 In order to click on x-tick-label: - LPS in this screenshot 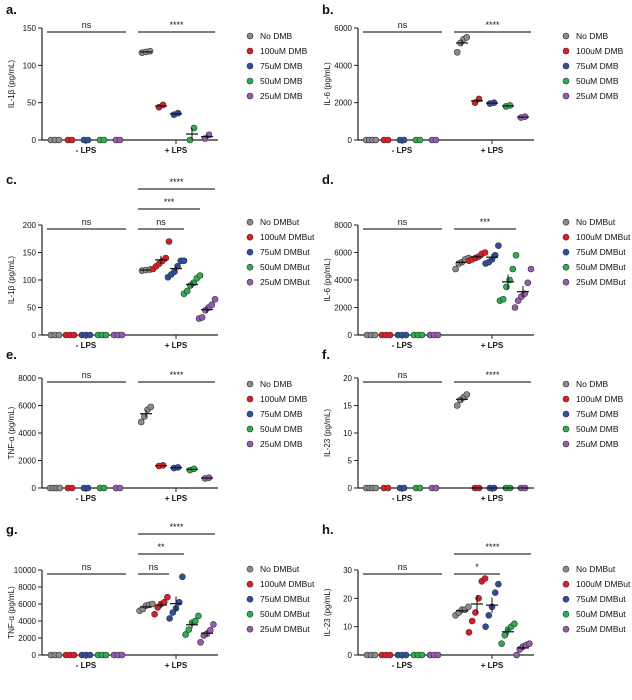, I will do `click(86, 150)`.